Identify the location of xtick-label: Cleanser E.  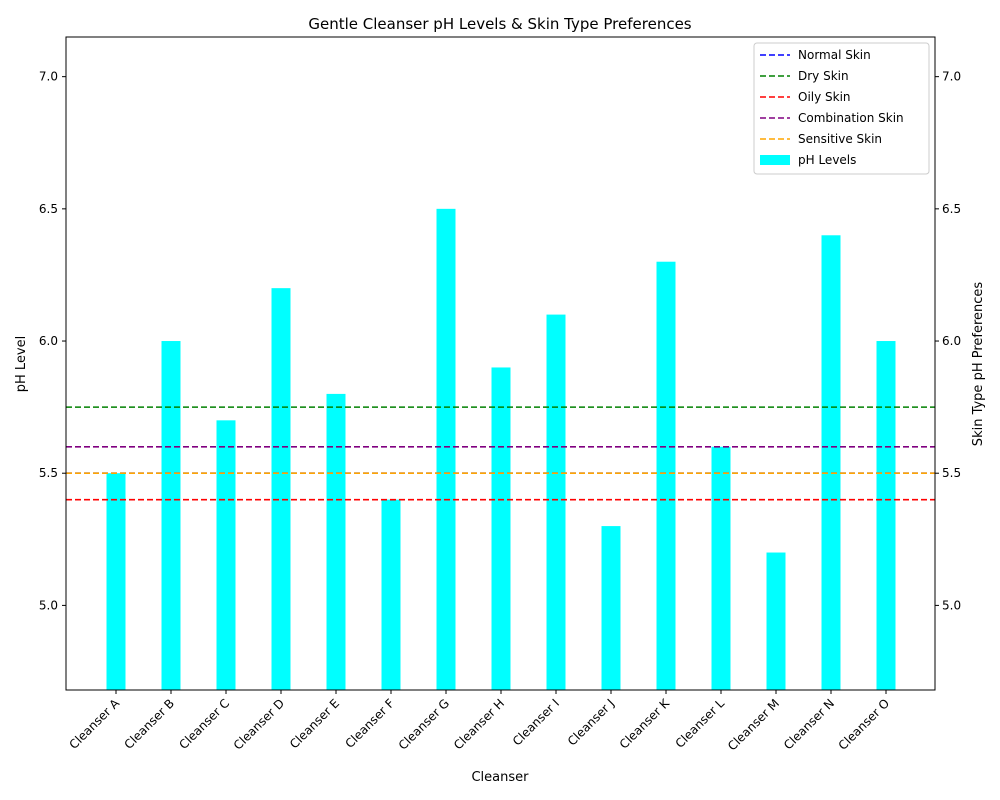
(314, 723).